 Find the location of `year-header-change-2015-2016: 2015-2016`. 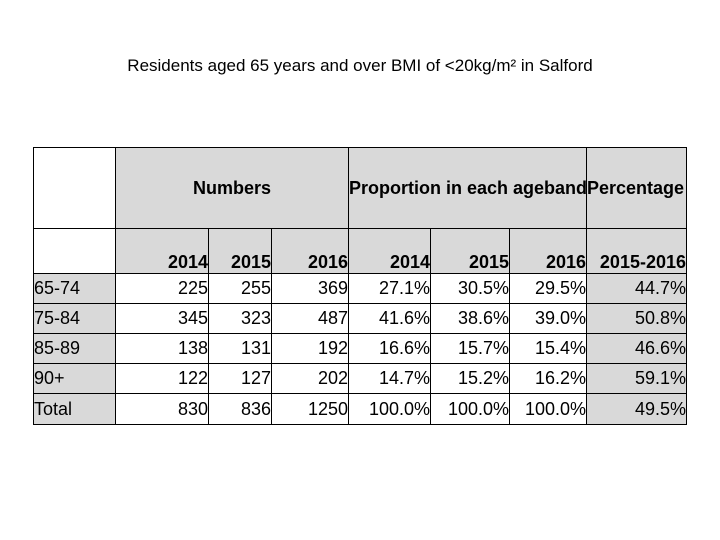

year-header-change-2015-2016: 2015-2016 is located at coordinates (637, 251).